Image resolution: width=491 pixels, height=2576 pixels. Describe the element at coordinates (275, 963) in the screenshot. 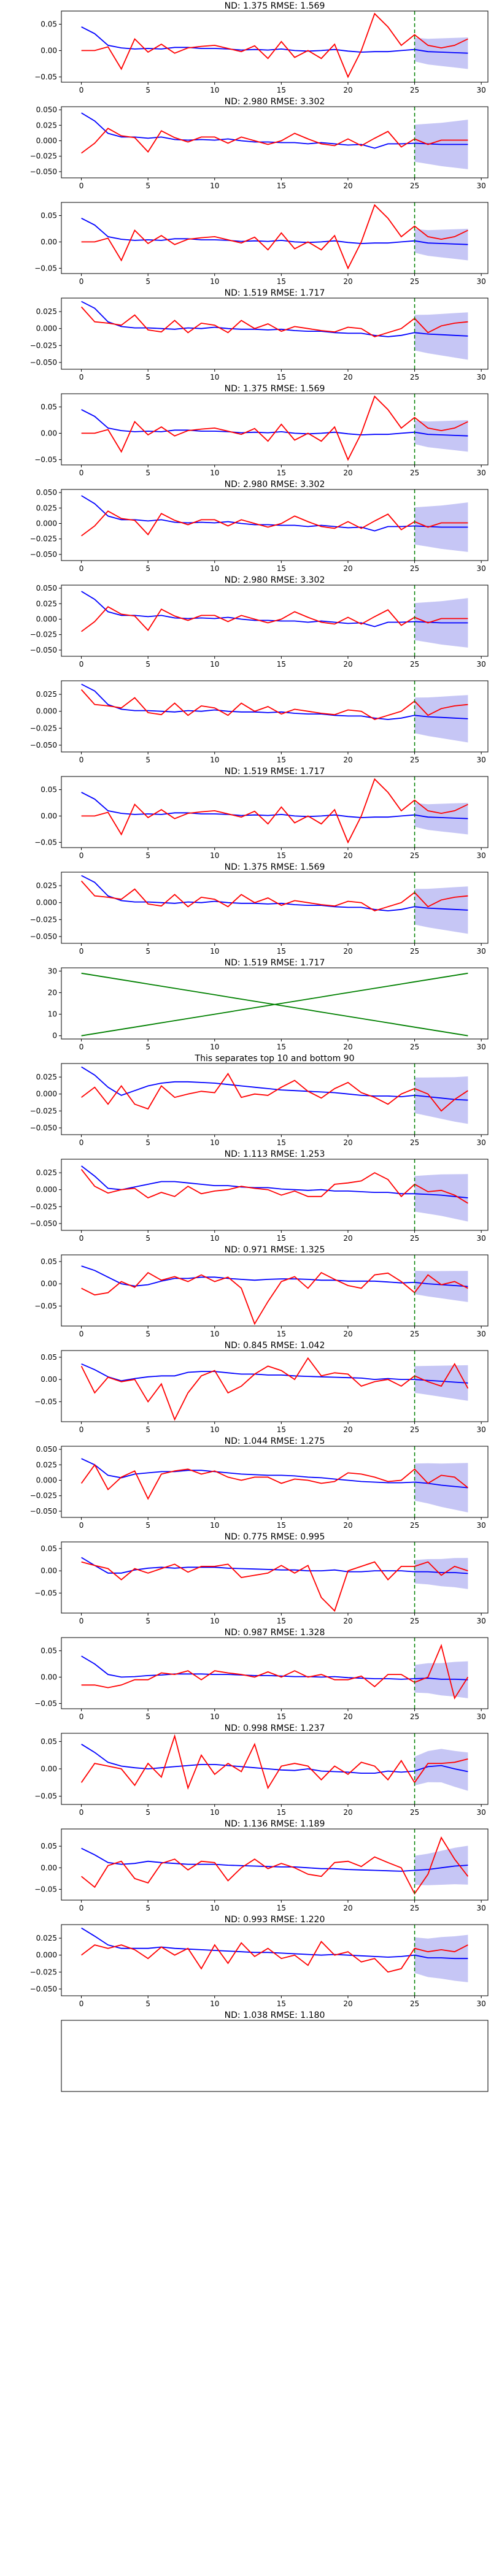

I see `subplot-title: ND: 1.519 RMSE: 1.717` at that location.